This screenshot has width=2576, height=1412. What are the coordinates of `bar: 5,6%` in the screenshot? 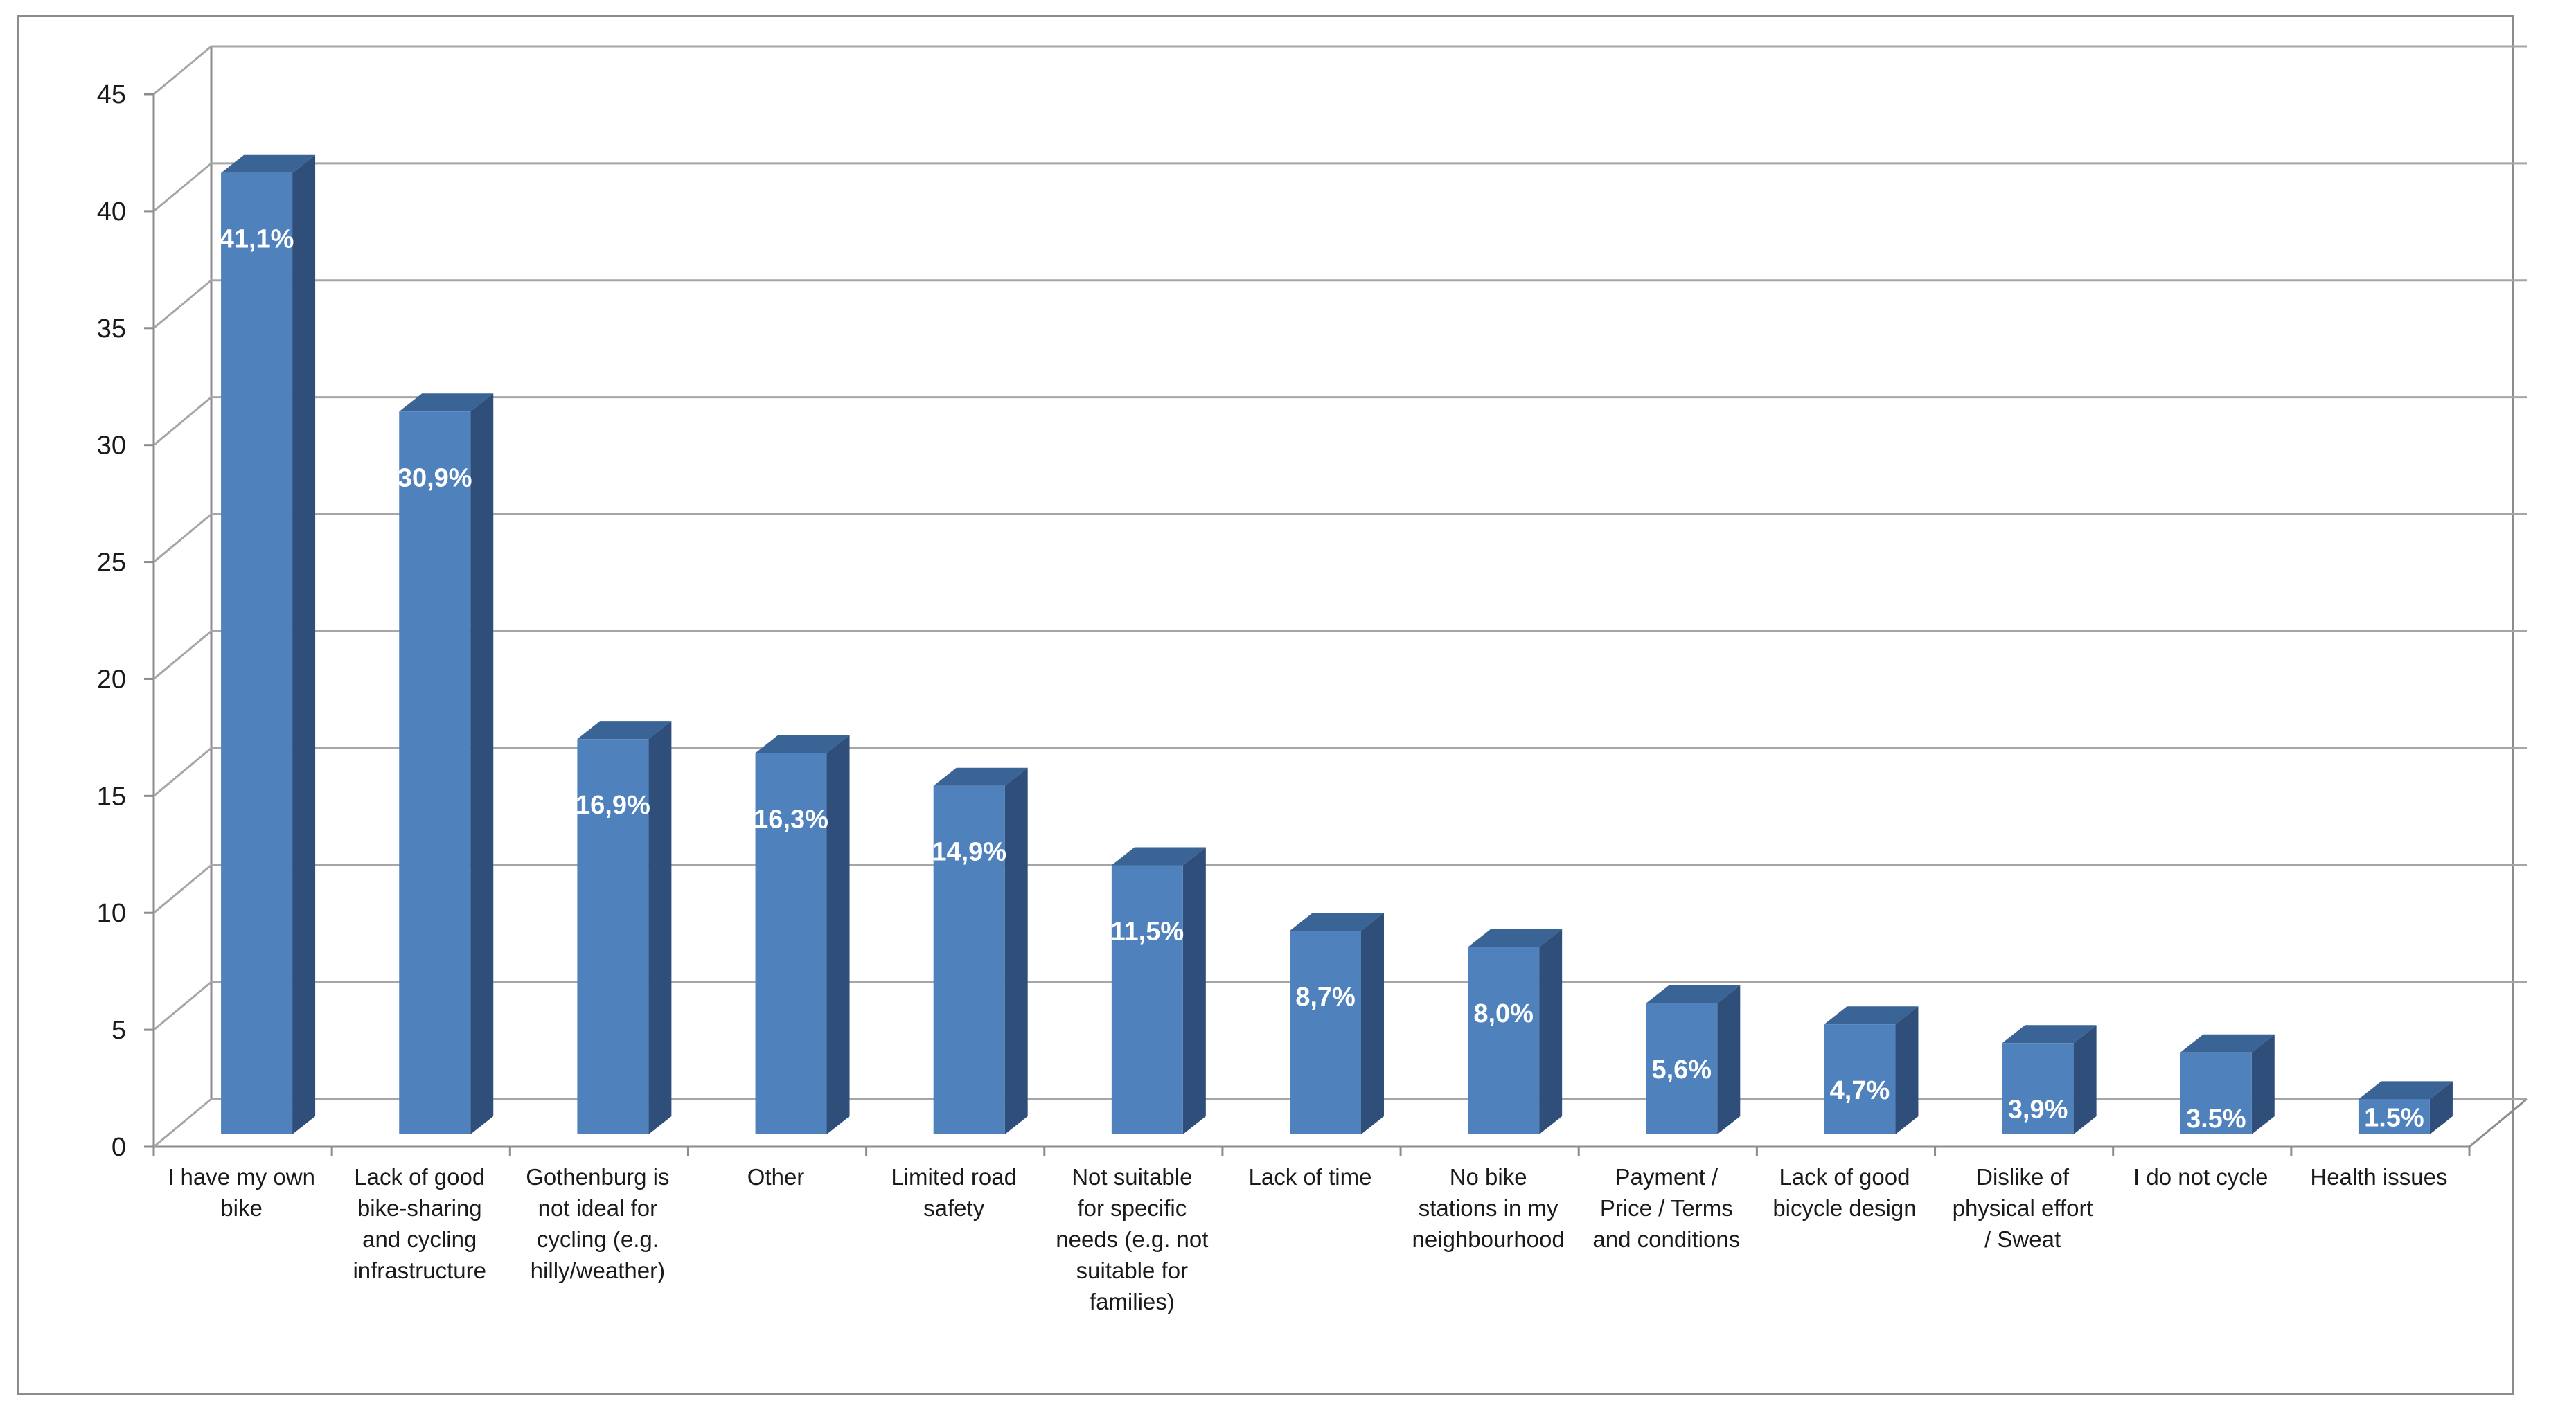 It's located at (1693, 1059).